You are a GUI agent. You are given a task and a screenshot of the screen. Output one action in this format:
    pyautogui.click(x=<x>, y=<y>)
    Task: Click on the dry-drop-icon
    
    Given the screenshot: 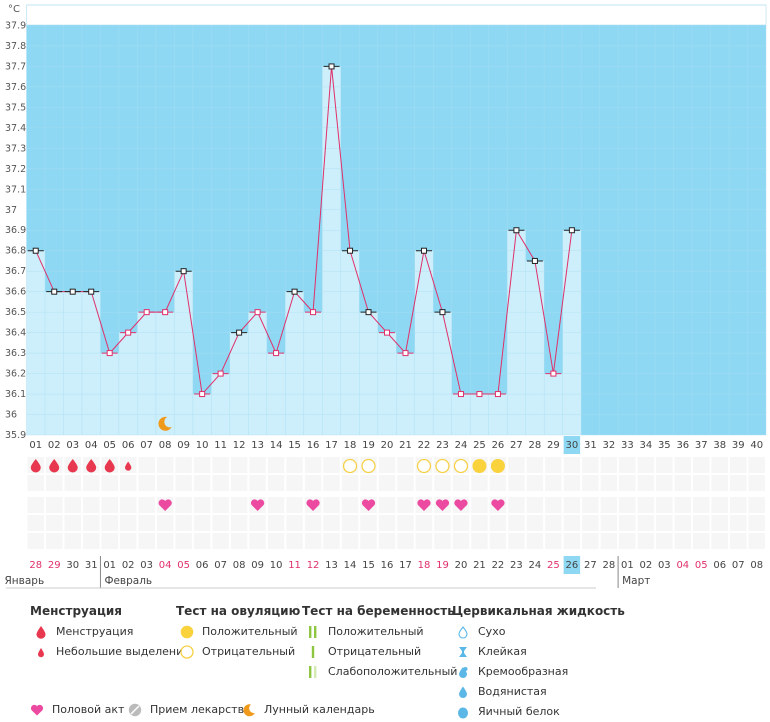 What is the action you would take?
    pyautogui.click(x=463, y=632)
    